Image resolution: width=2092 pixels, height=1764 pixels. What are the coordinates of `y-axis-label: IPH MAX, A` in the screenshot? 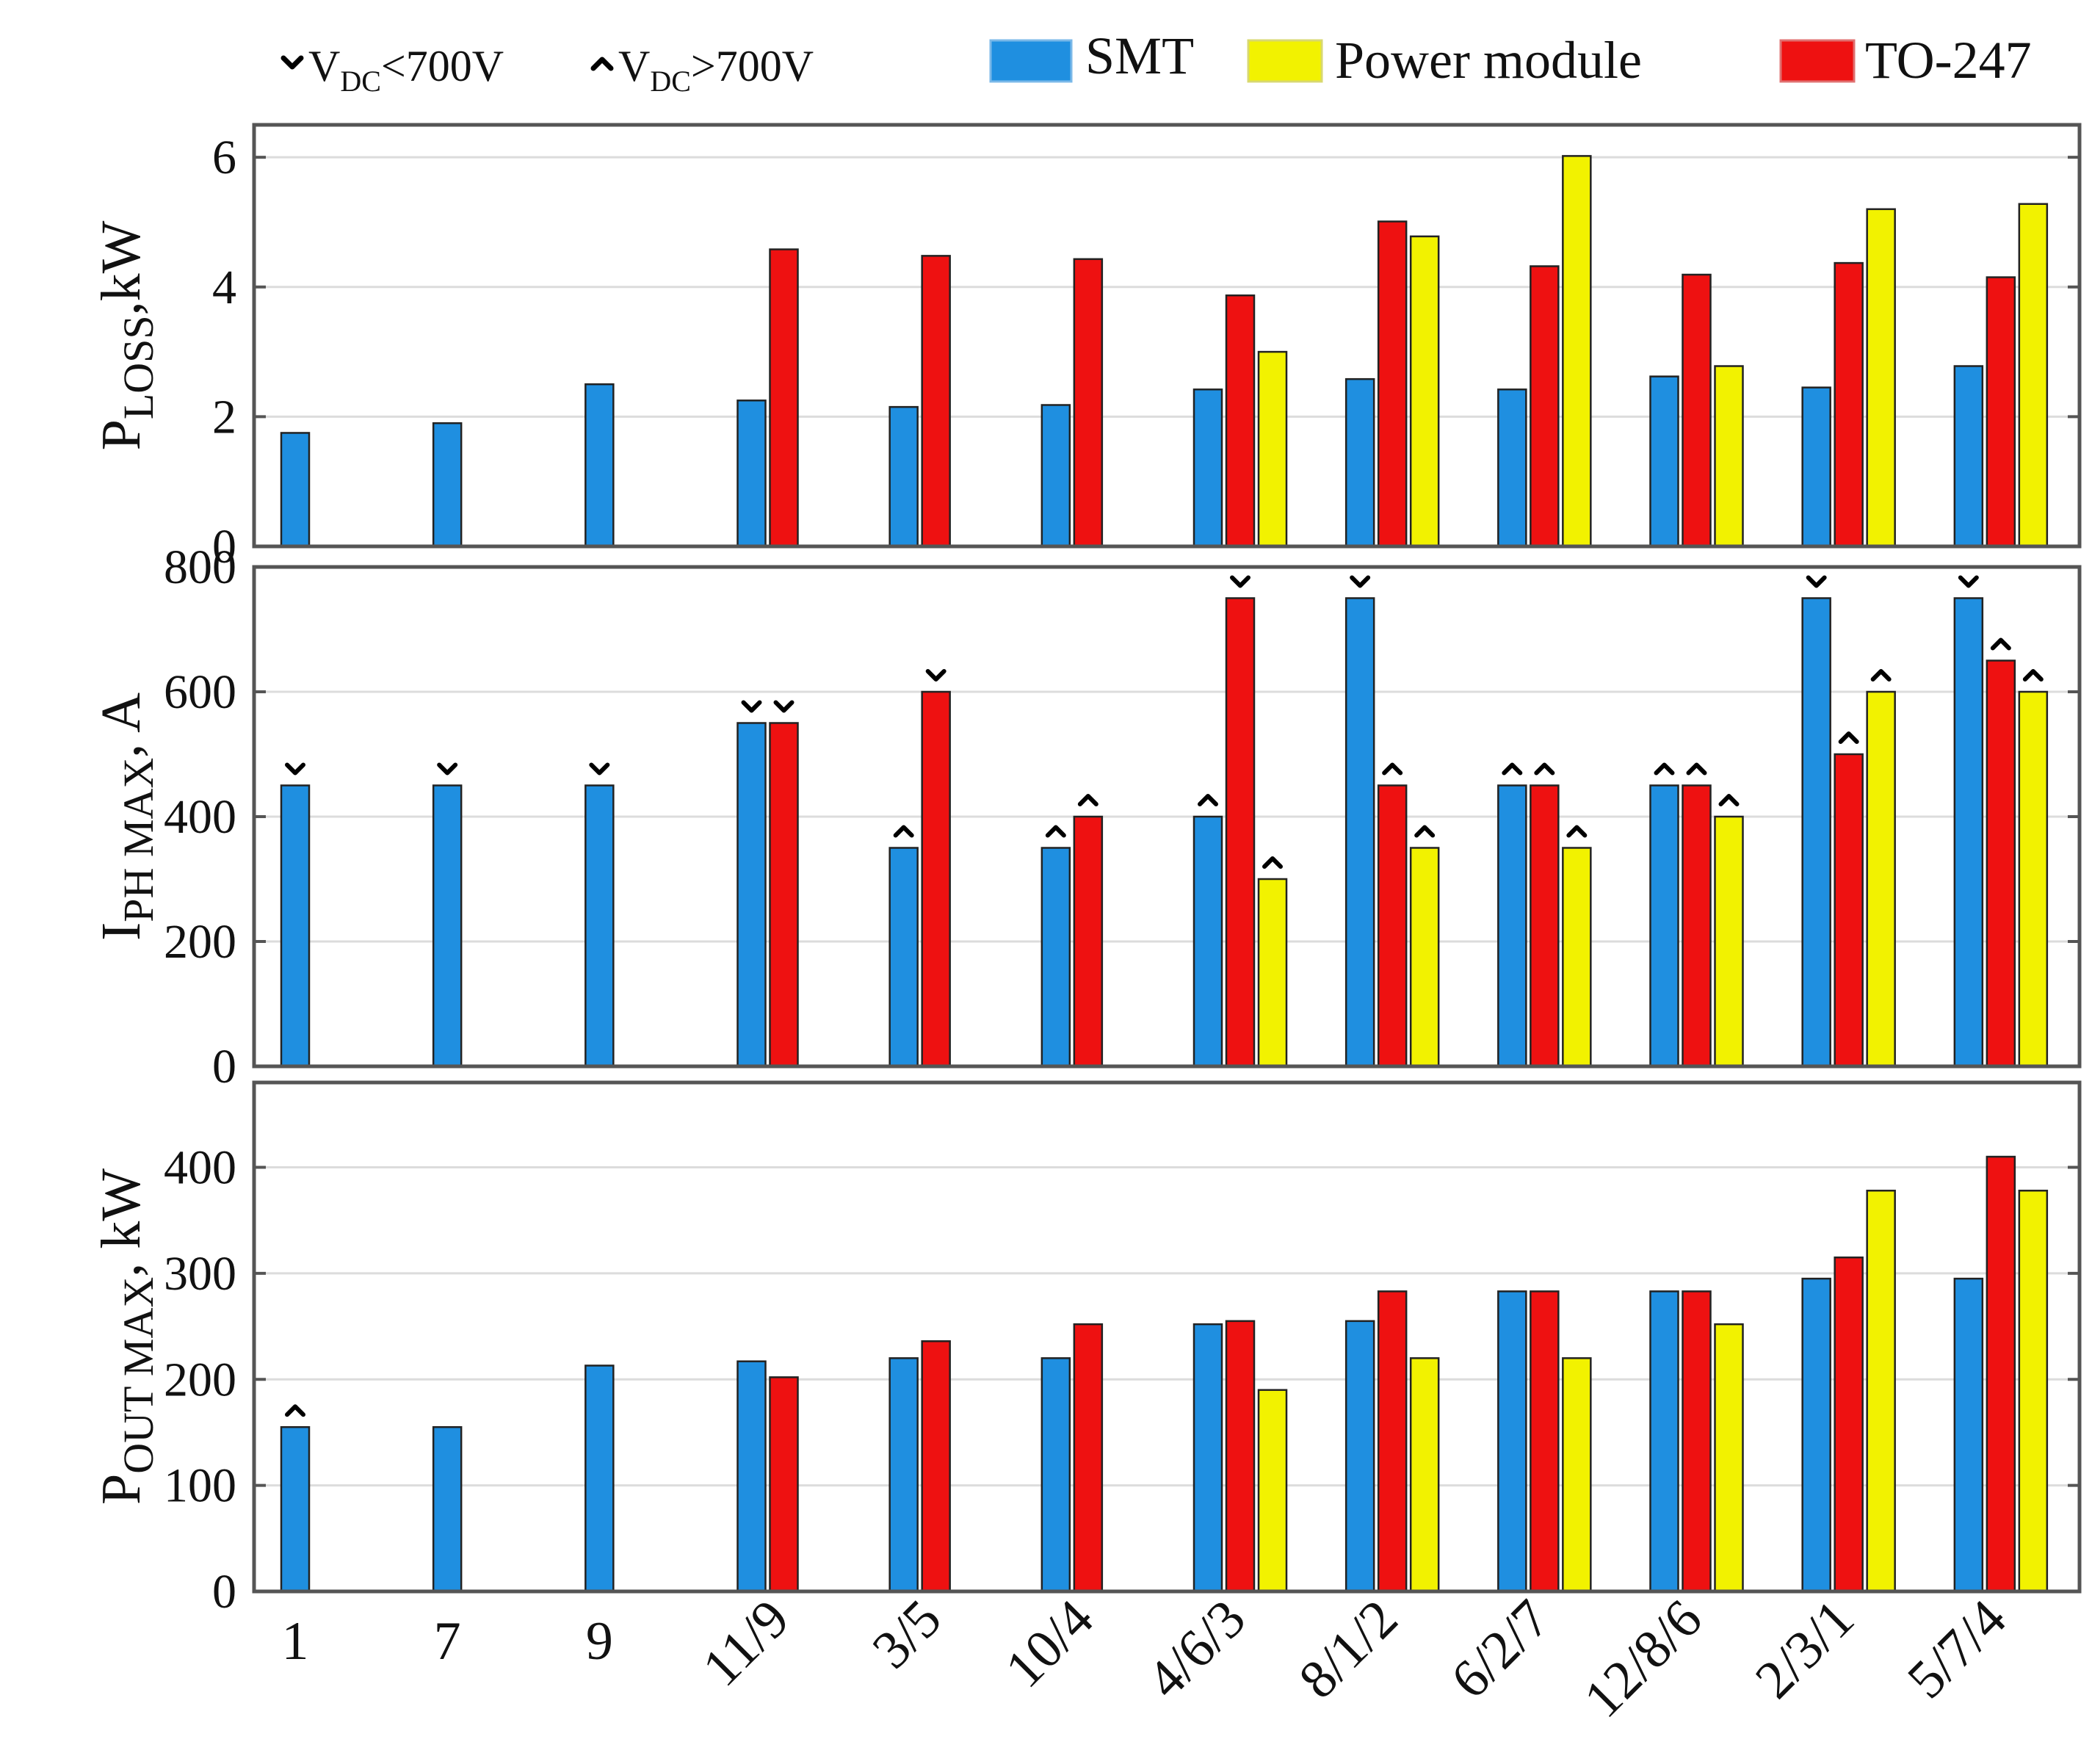 It's located at (126, 817).